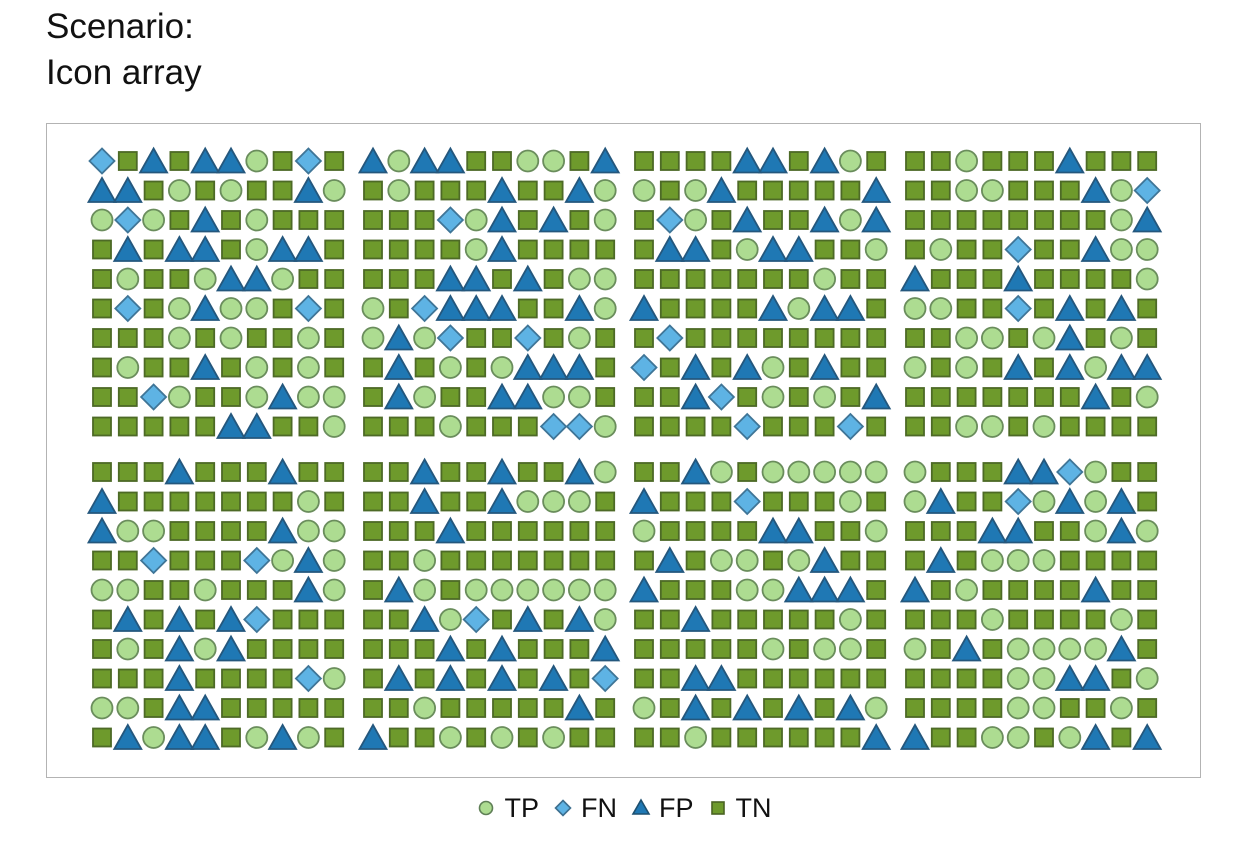 The width and height of the screenshot is (1248, 864). What do you see at coordinates (124, 50) in the screenshot?
I see `chart-title: Scenario: Icon array` at bounding box center [124, 50].